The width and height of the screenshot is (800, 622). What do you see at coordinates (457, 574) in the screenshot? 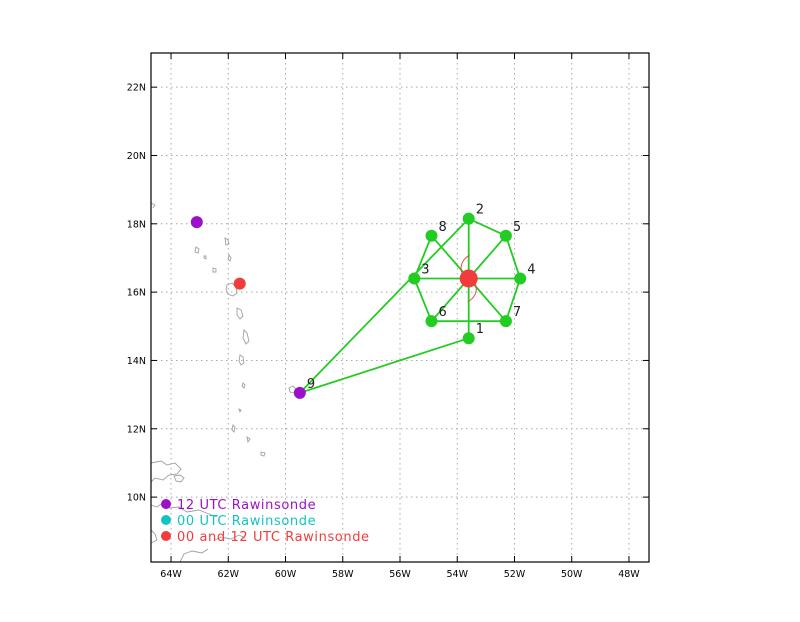
I see `x-tick-label: 54W` at bounding box center [457, 574].